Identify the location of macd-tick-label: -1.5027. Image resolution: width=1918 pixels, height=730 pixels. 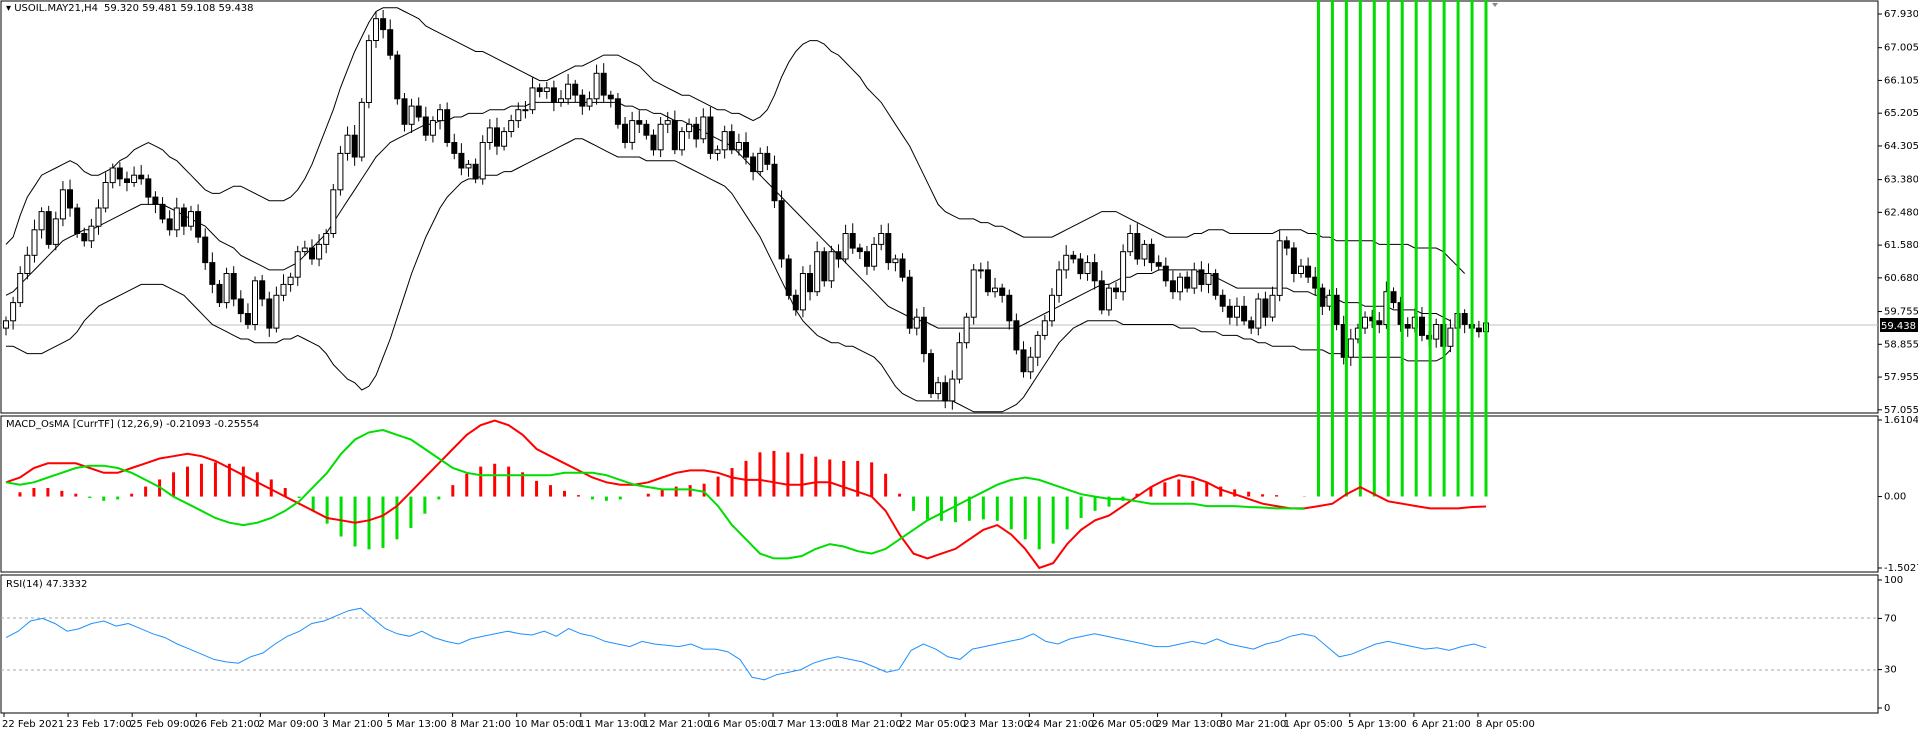
(1901, 568).